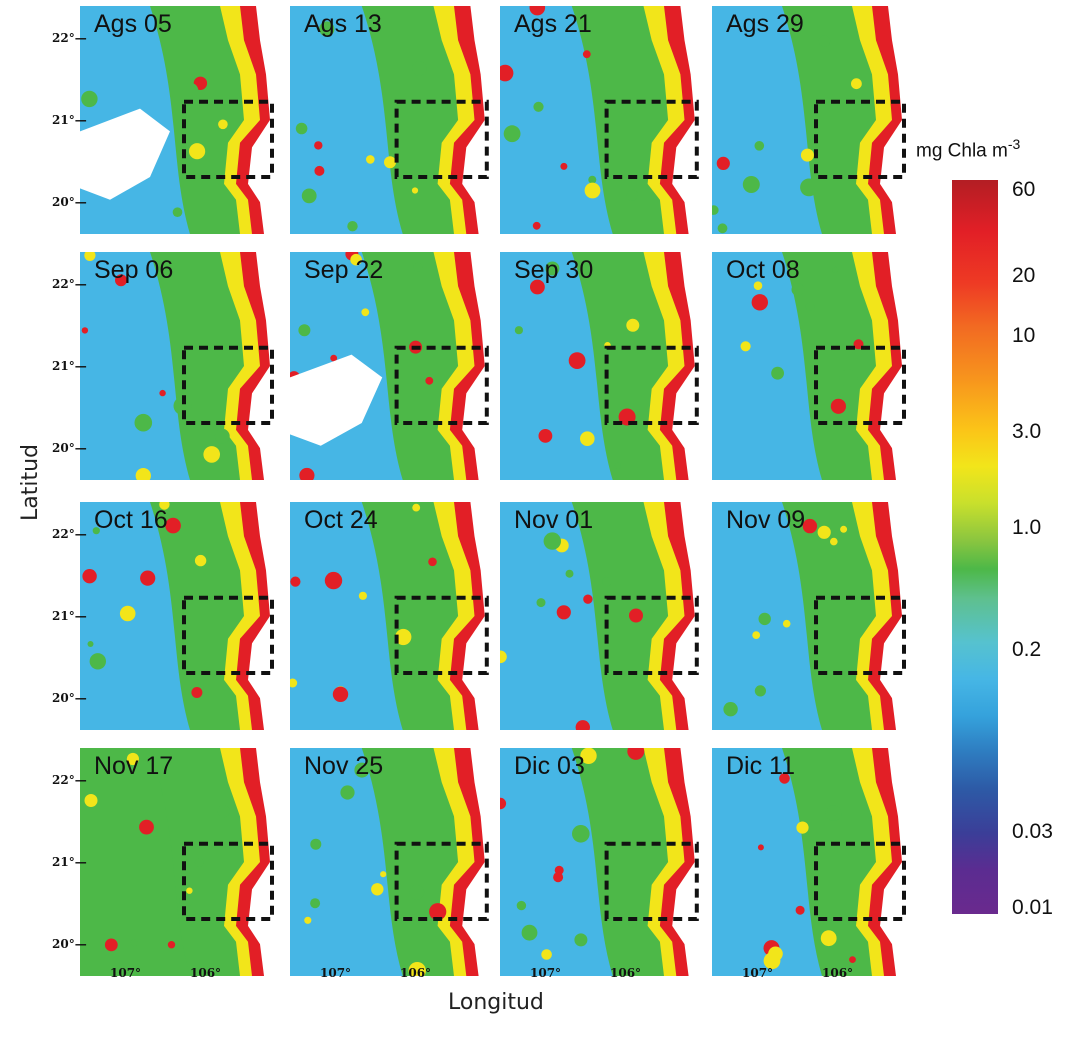  Describe the element at coordinates (1024, 189) in the screenshot. I see `colorbar-tick-label: 60` at that location.